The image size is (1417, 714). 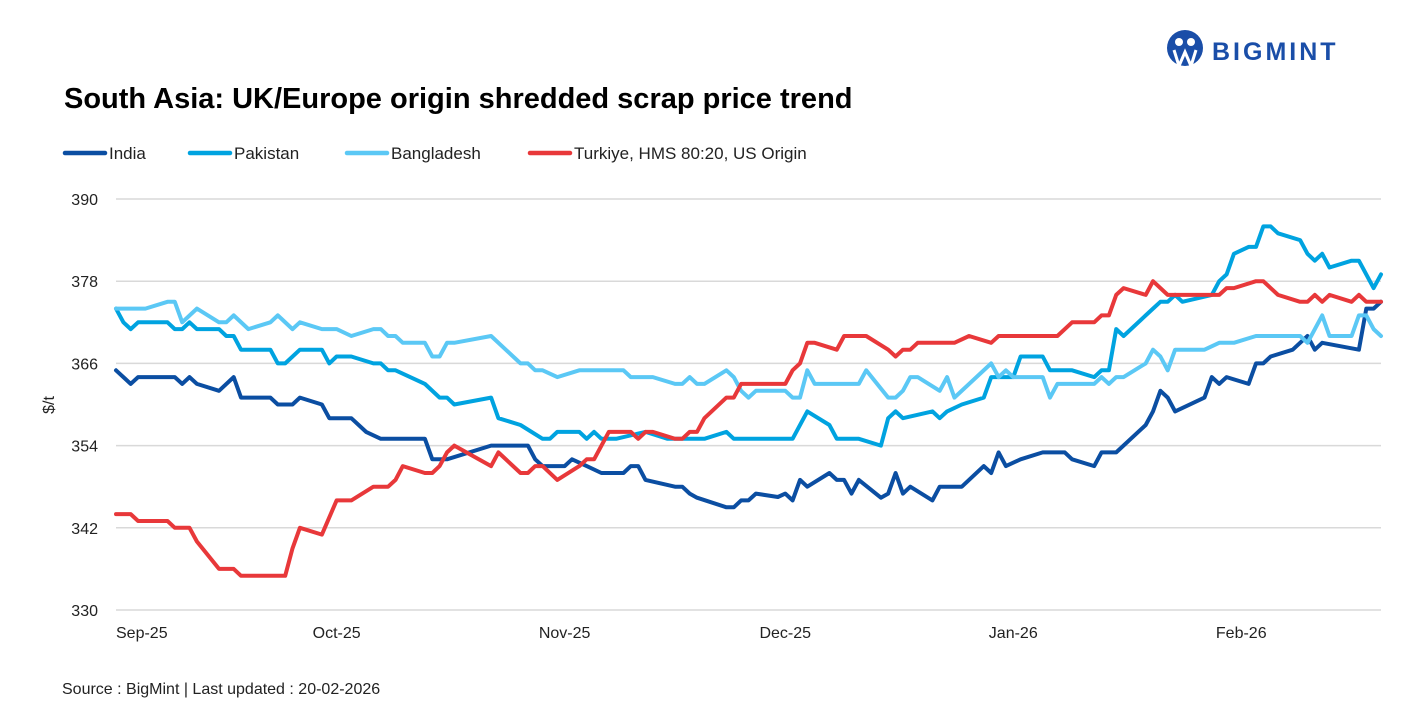 What do you see at coordinates (1013, 633) in the screenshot?
I see `x-tick-label: Jan-26` at bounding box center [1013, 633].